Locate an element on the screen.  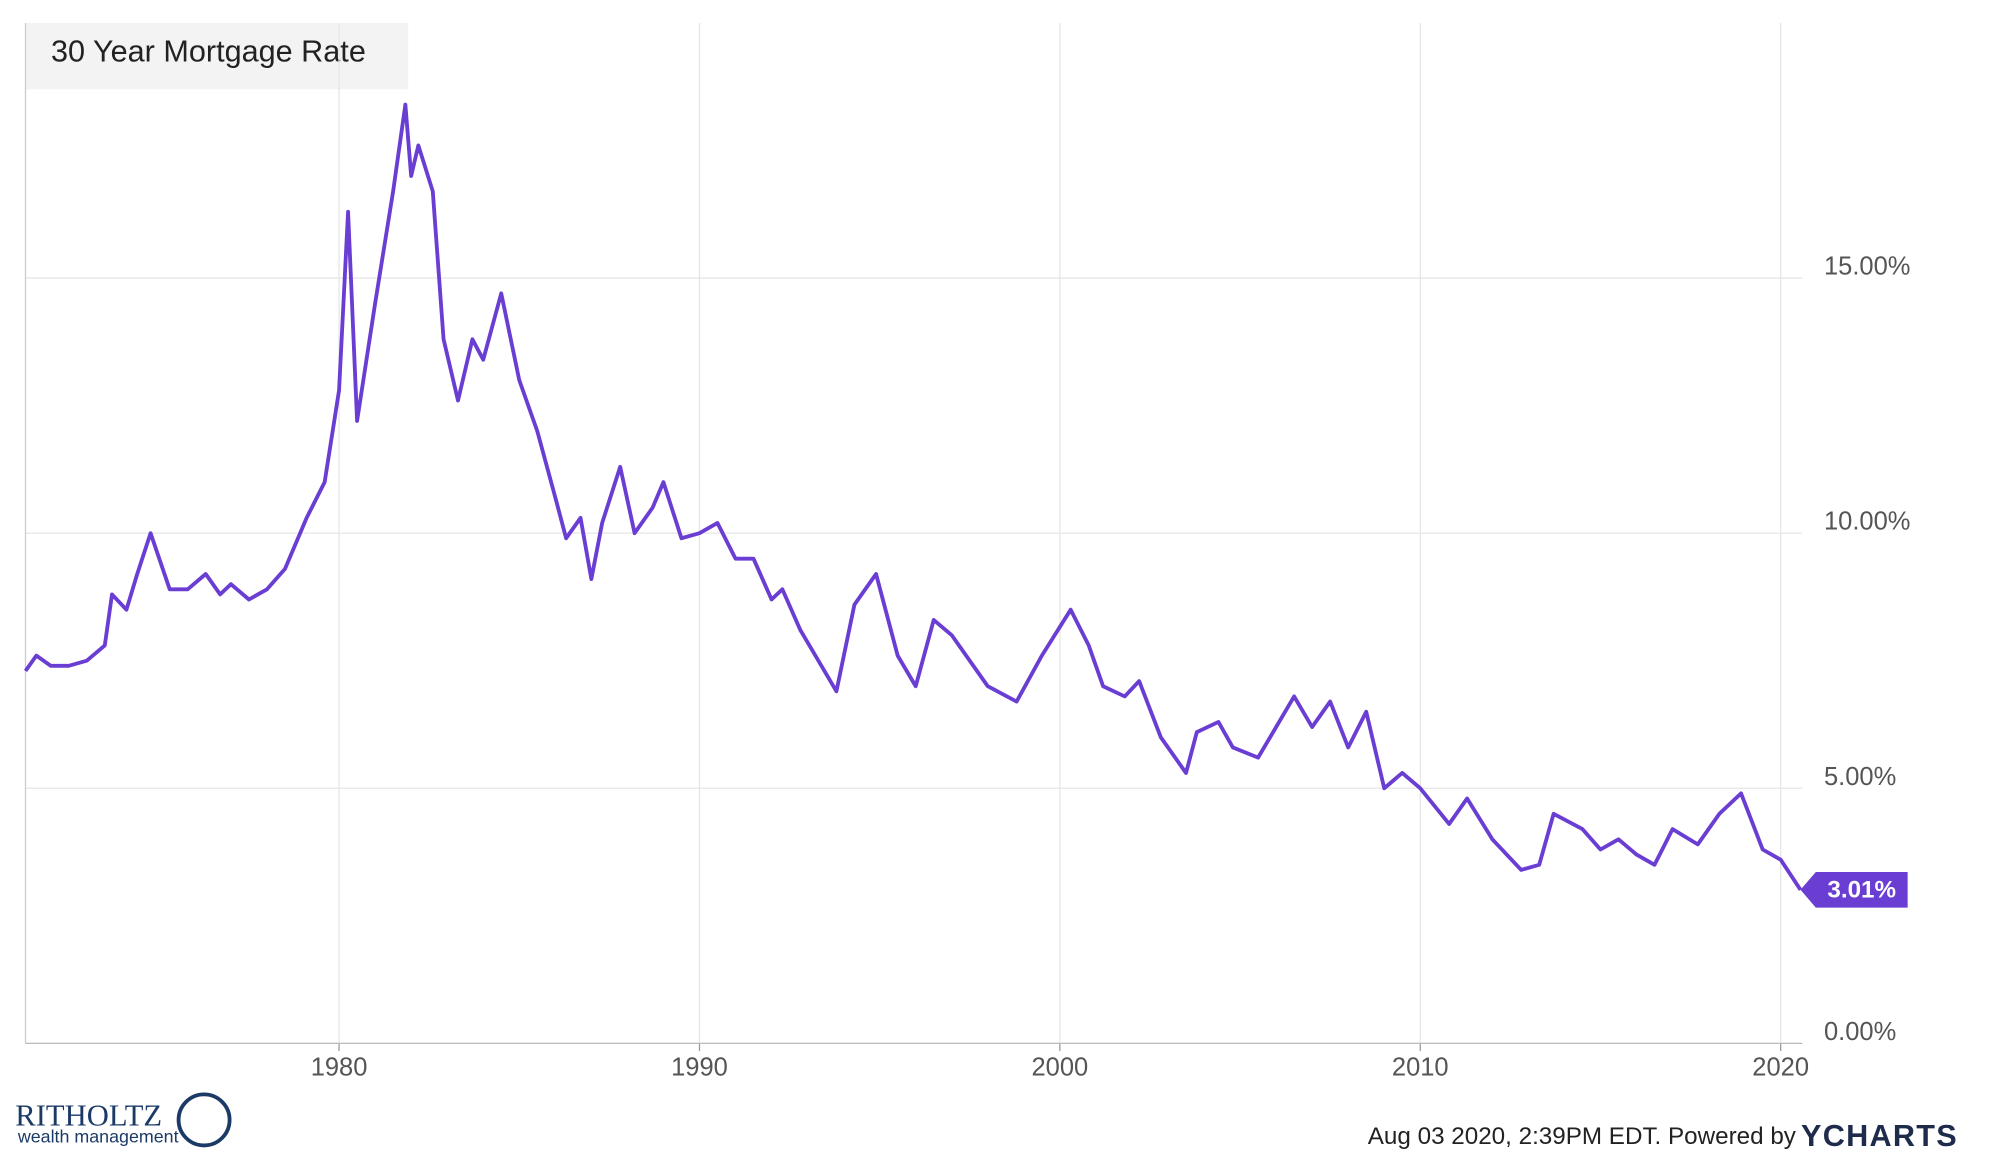
title-box is located at coordinates (217, 56).